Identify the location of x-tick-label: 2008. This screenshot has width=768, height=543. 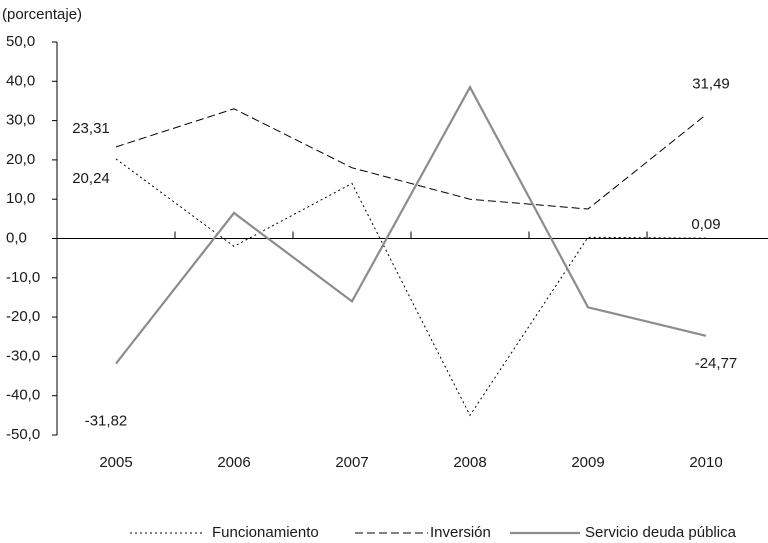
(469, 462).